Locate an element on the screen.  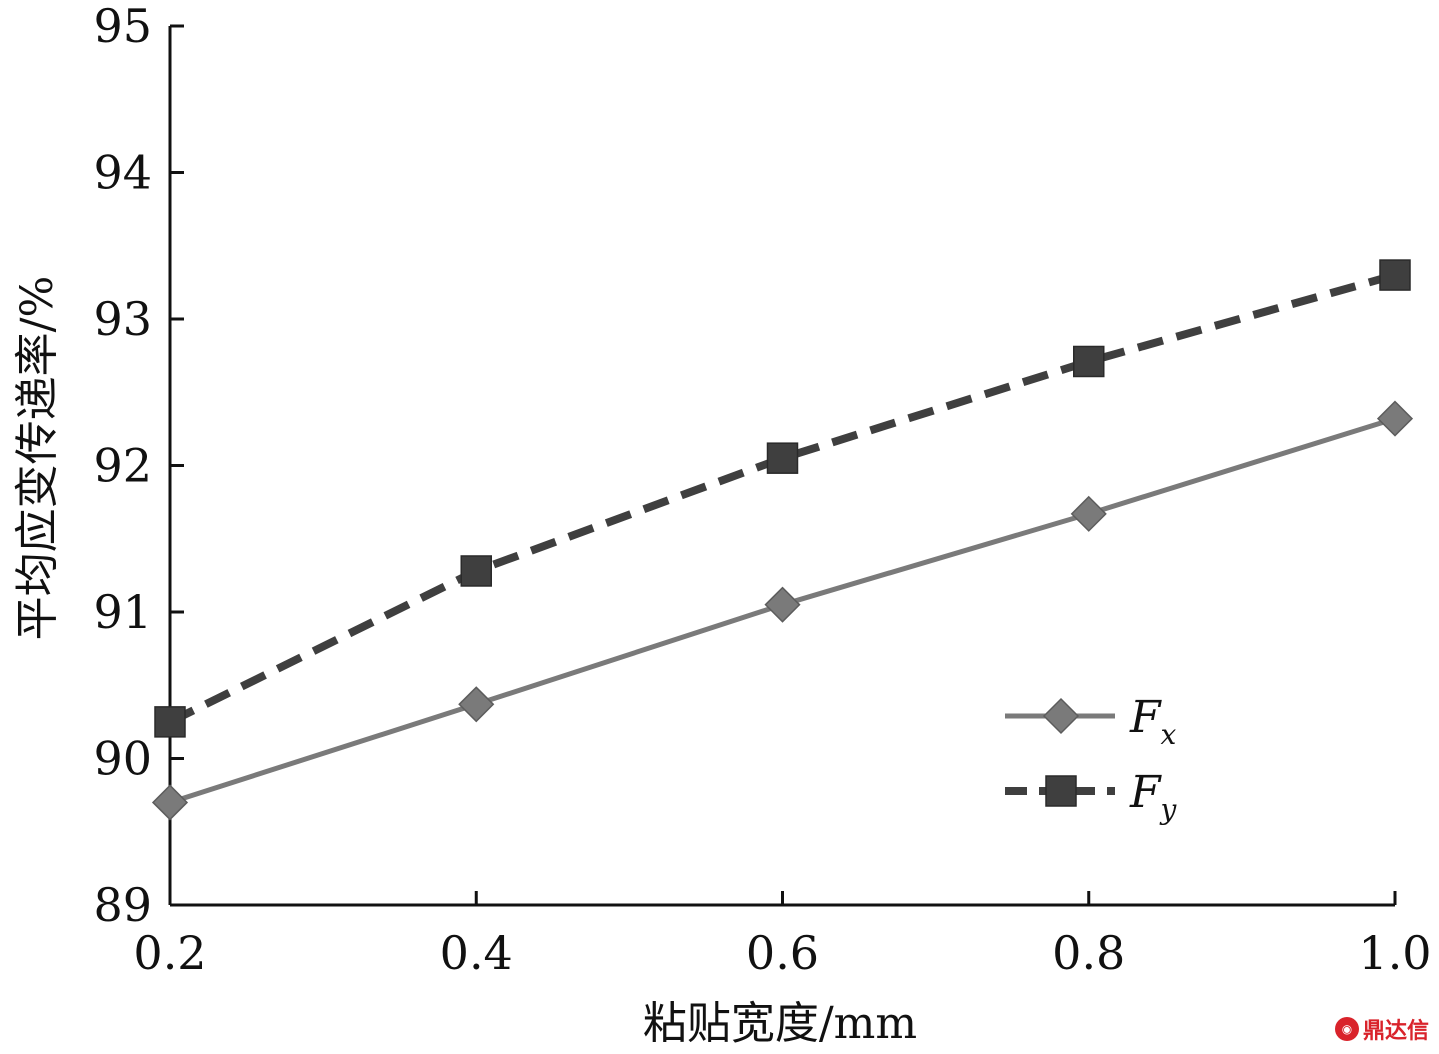
legend-entry-x: Fx is located at coordinates (1091, 721).